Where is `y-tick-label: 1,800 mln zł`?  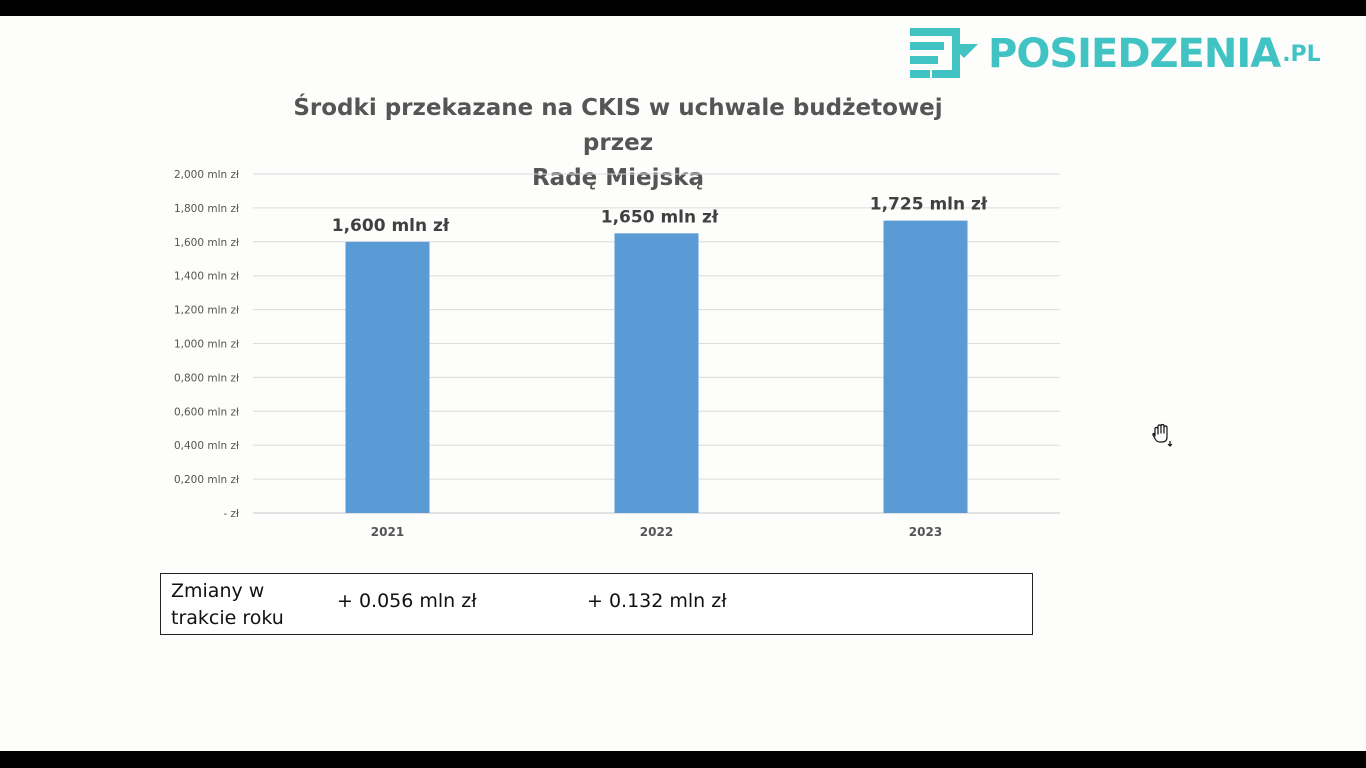 y-tick-label: 1,800 mln zł is located at coordinates (206, 209).